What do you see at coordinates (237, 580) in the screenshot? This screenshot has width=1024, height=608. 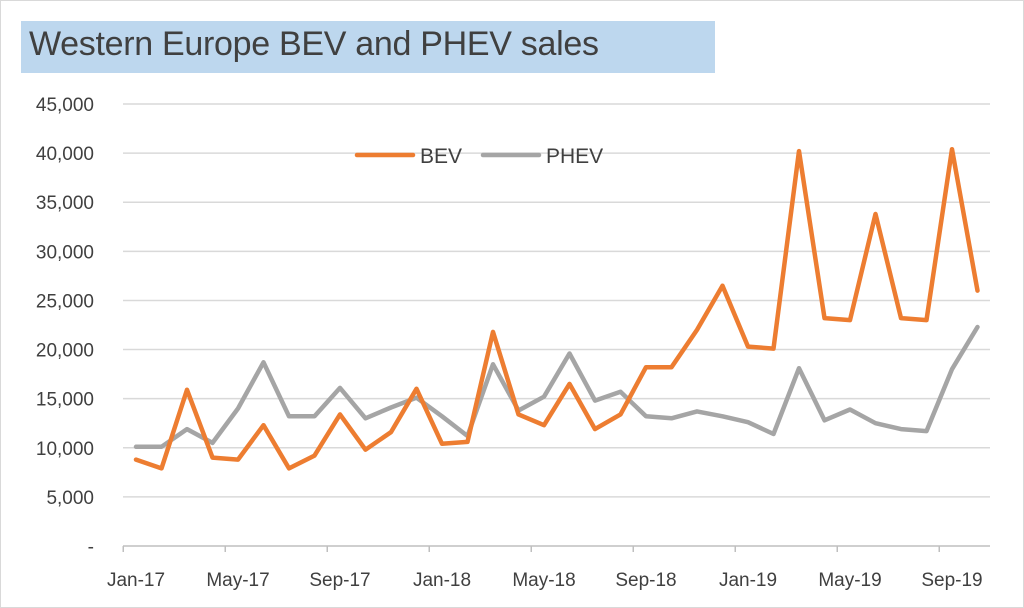 I see `x-tick-label: May-17` at bounding box center [237, 580].